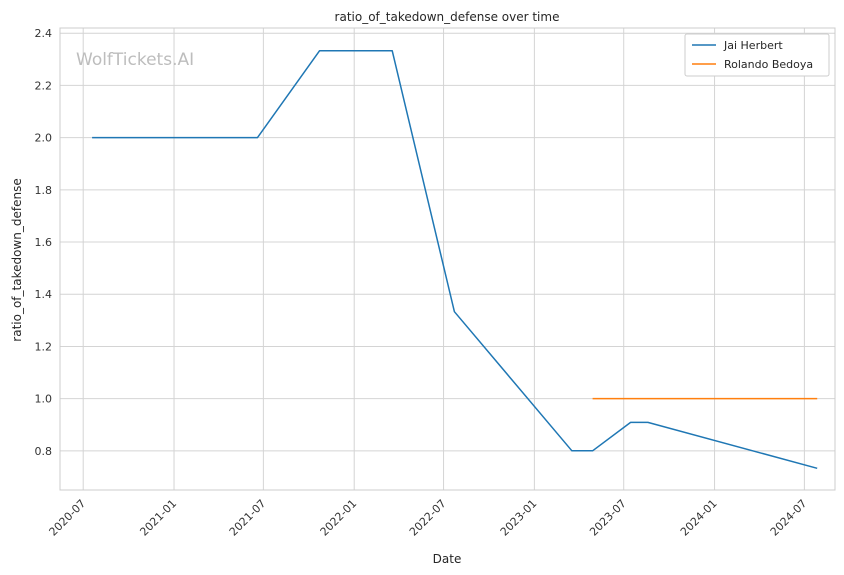 The width and height of the screenshot is (844, 575). I want to click on x-axis-label: Date, so click(447, 559).